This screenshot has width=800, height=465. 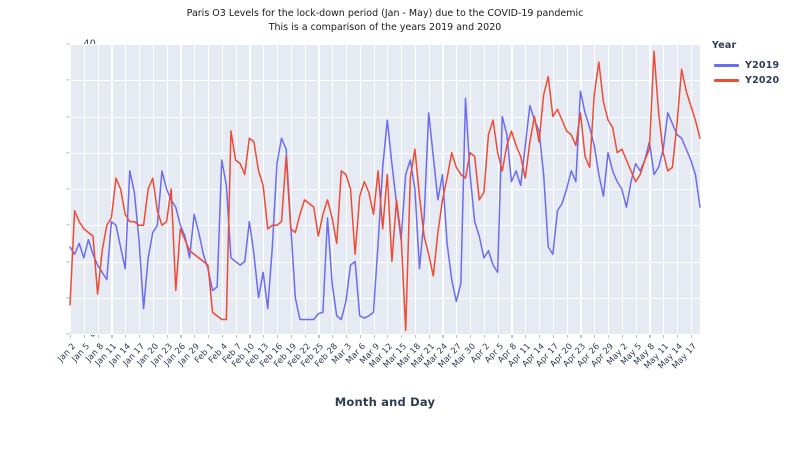 I want to click on legend: Year Y2019 Y2020, so click(x=754, y=64).